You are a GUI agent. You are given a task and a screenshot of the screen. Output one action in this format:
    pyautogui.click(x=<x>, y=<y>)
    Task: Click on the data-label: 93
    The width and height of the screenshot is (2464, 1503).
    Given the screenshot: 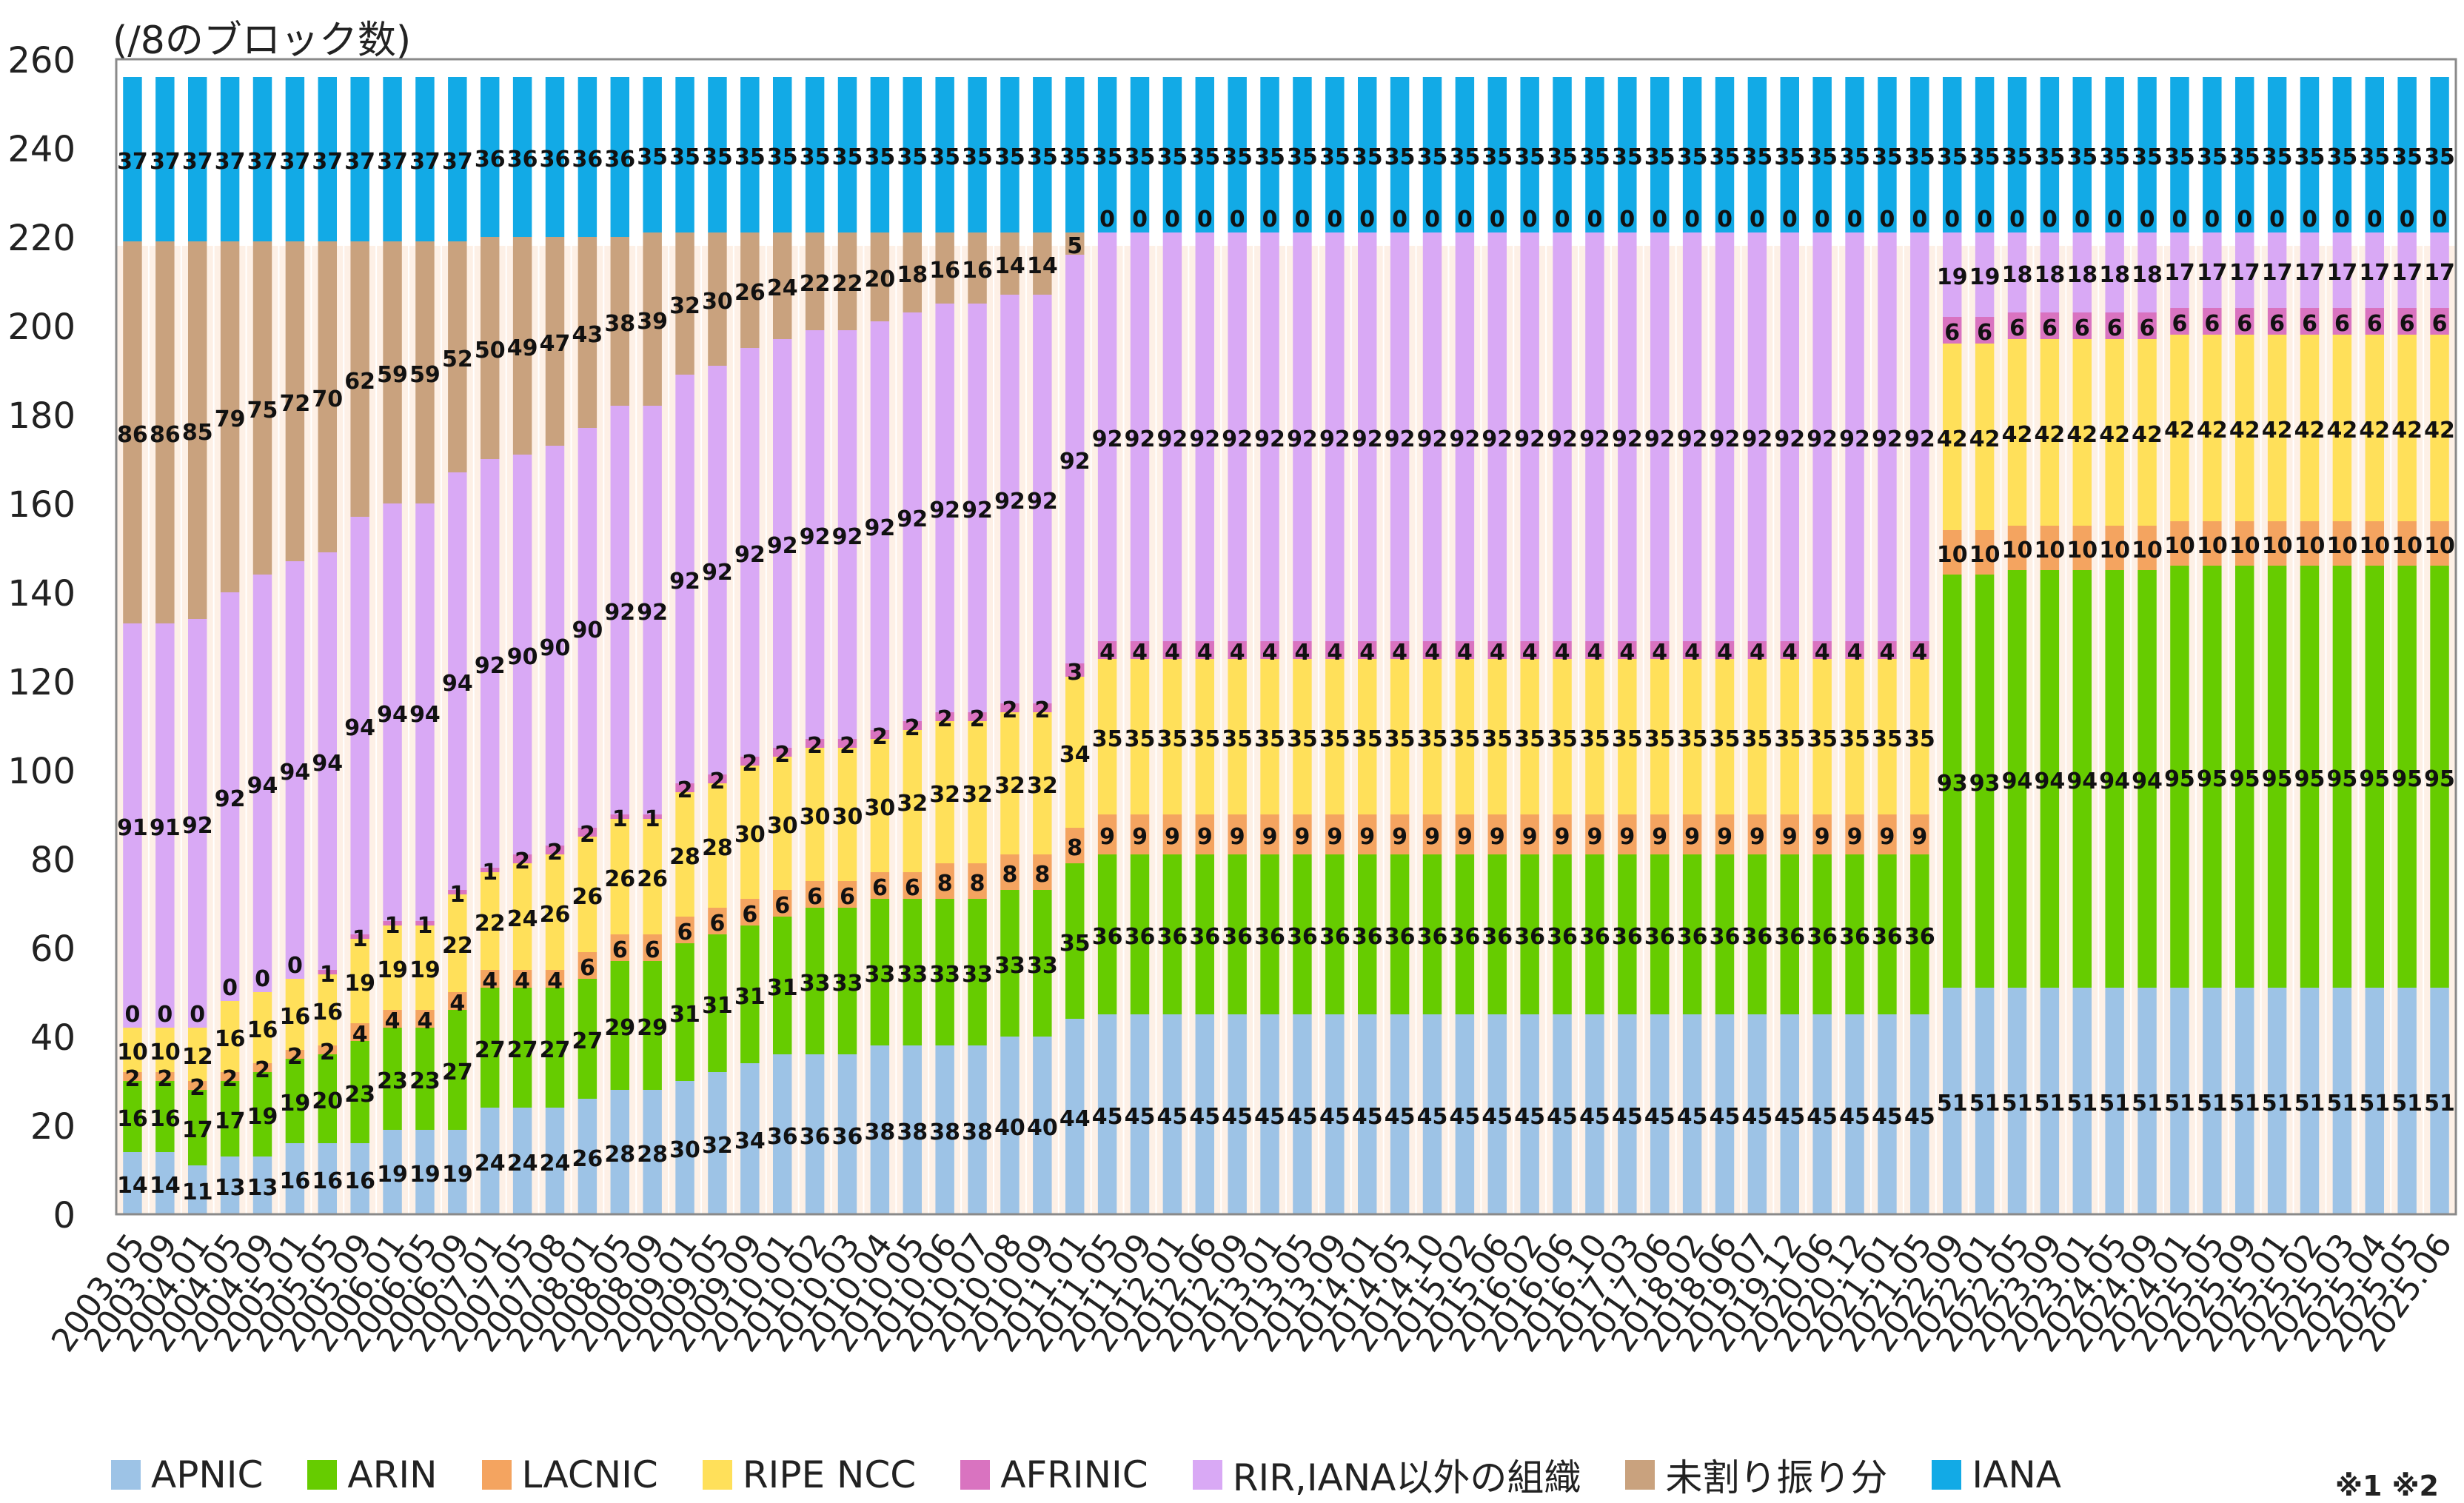 What is the action you would take?
    pyautogui.click(x=1953, y=784)
    